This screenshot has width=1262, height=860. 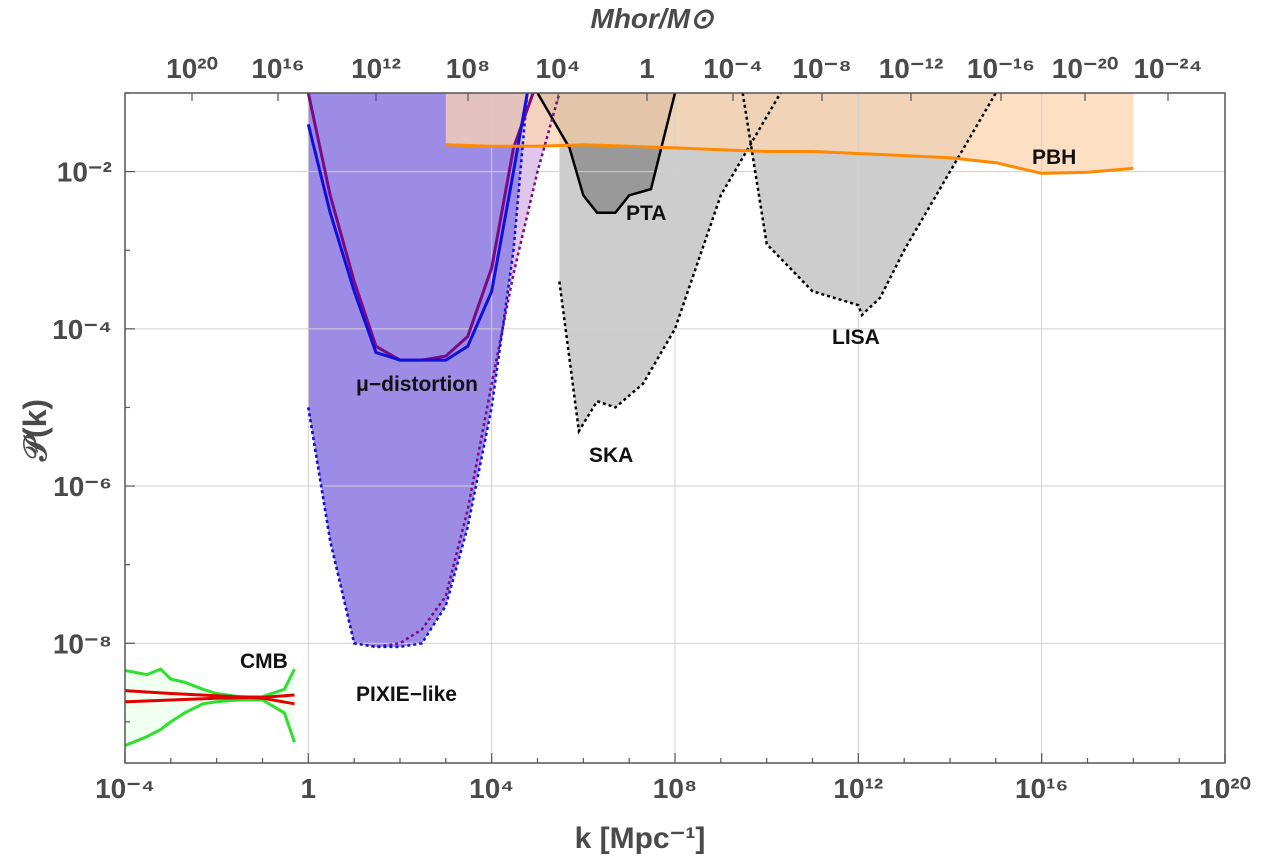 I want to click on pta-curve, so click(x=606, y=153).